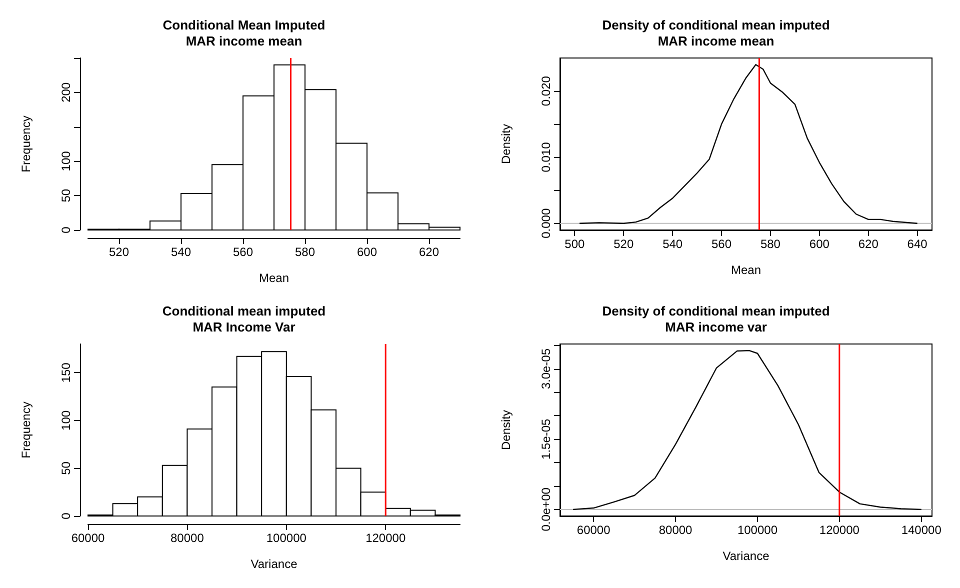 The width and height of the screenshot is (960, 588). I want to click on chart-title: Density of conditional mean imputed MAR income mean, so click(716, 33).